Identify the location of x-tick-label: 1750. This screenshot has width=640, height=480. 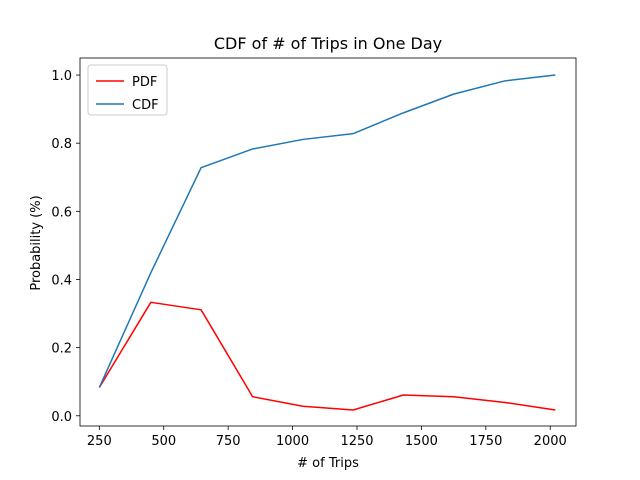
(485, 441).